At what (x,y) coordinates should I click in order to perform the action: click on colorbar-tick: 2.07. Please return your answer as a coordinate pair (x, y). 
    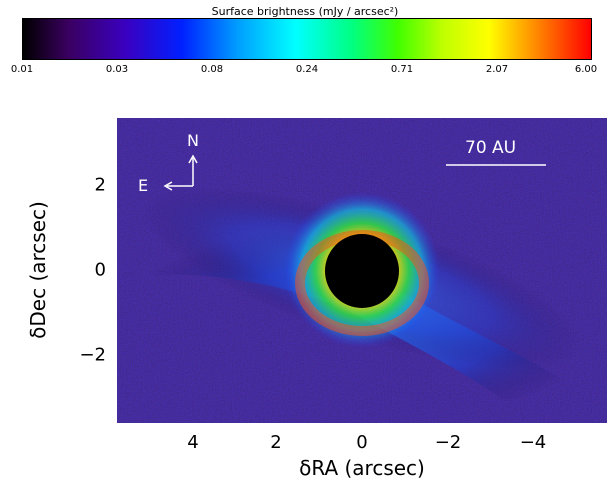
    Looking at the image, I should click on (497, 69).